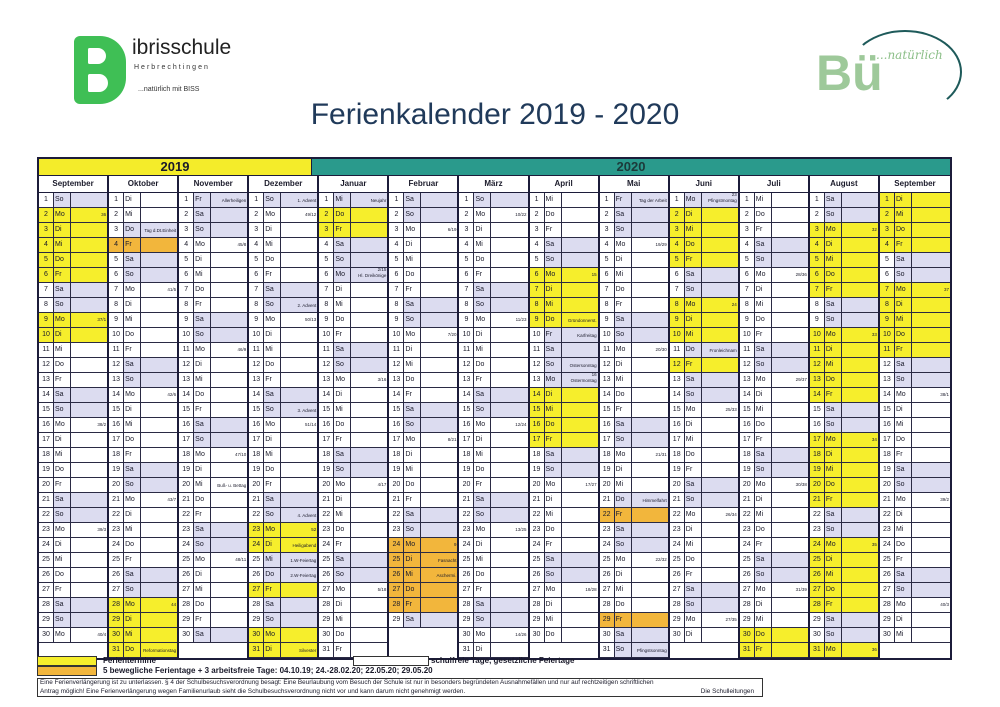 Image resolution: width=1000 pixels, height=707 pixels. What do you see at coordinates (213, 184) in the screenshot?
I see `month-header: November` at bounding box center [213, 184].